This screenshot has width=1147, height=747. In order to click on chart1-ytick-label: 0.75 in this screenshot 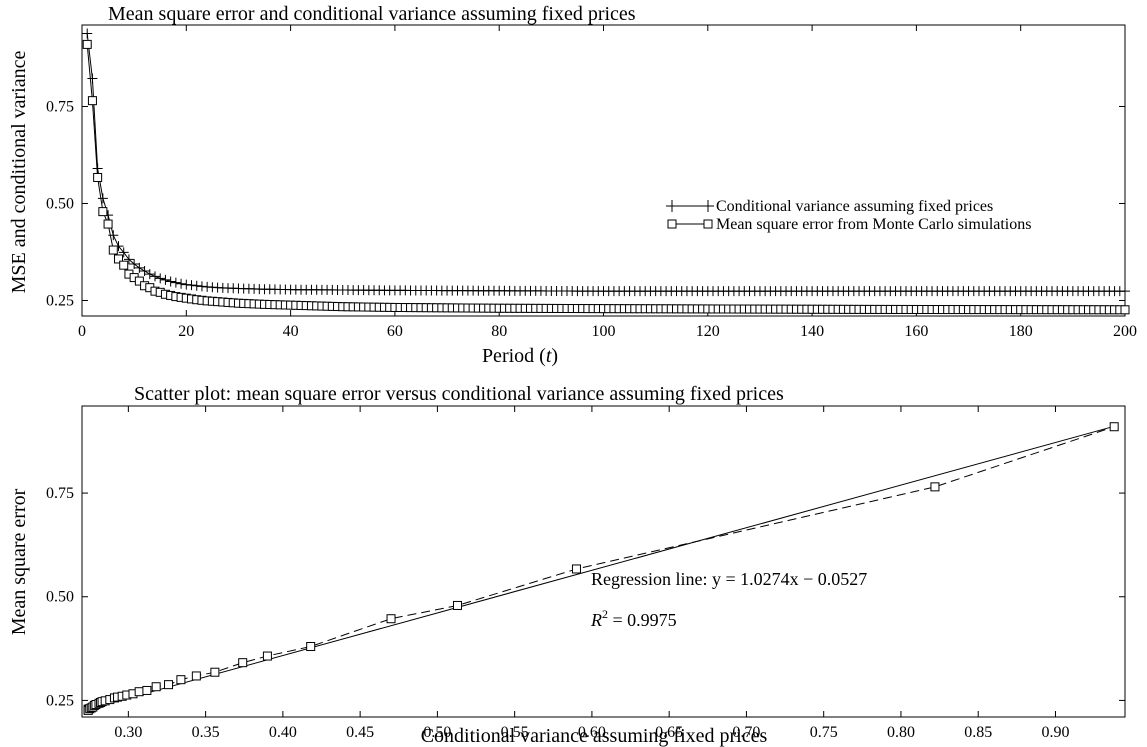, I will do `click(60, 106)`.